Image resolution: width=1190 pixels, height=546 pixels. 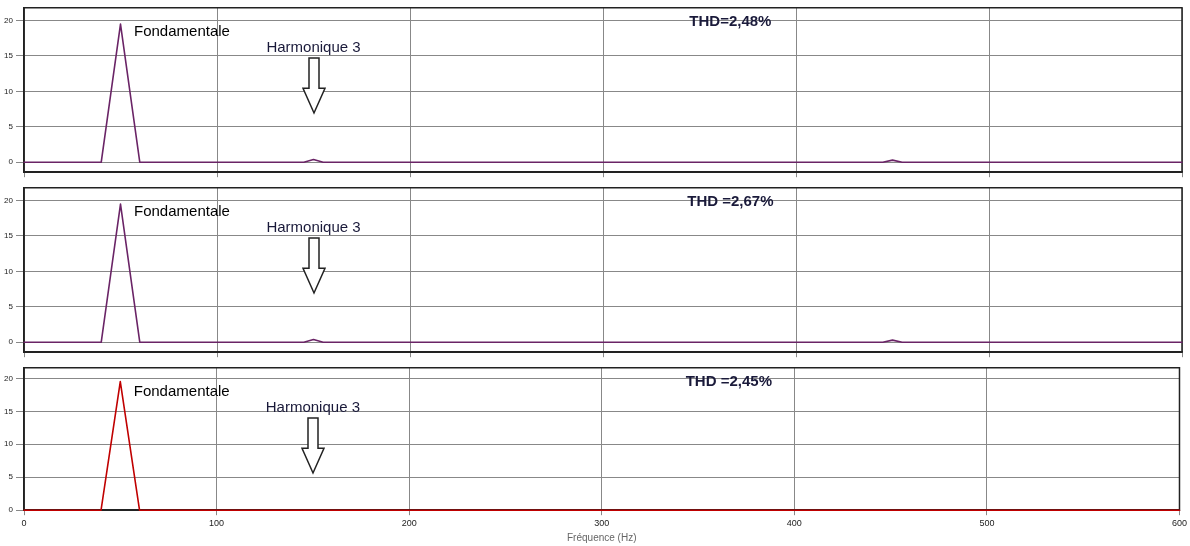 I want to click on x-tick-label: 0, so click(x=24, y=523).